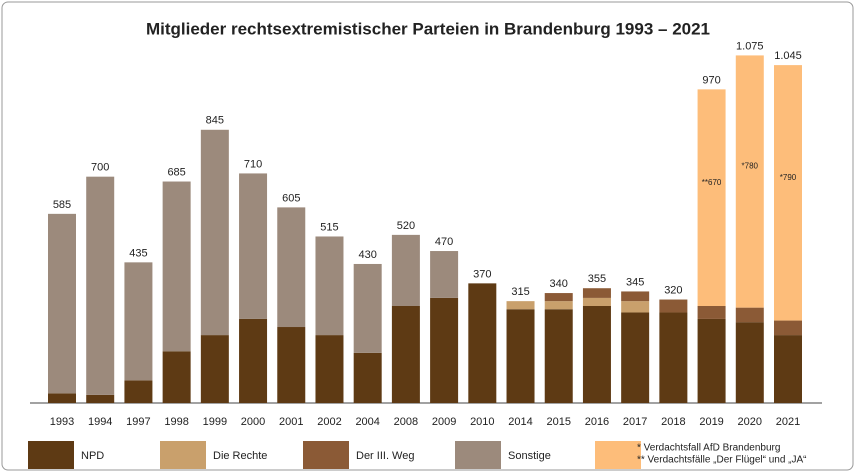 The height and width of the screenshot is (473, 856). What do you see at coordinates (788, 422) in the screenshot?
I see `x-tick-label: 2021` at bounding box center [788, 422].